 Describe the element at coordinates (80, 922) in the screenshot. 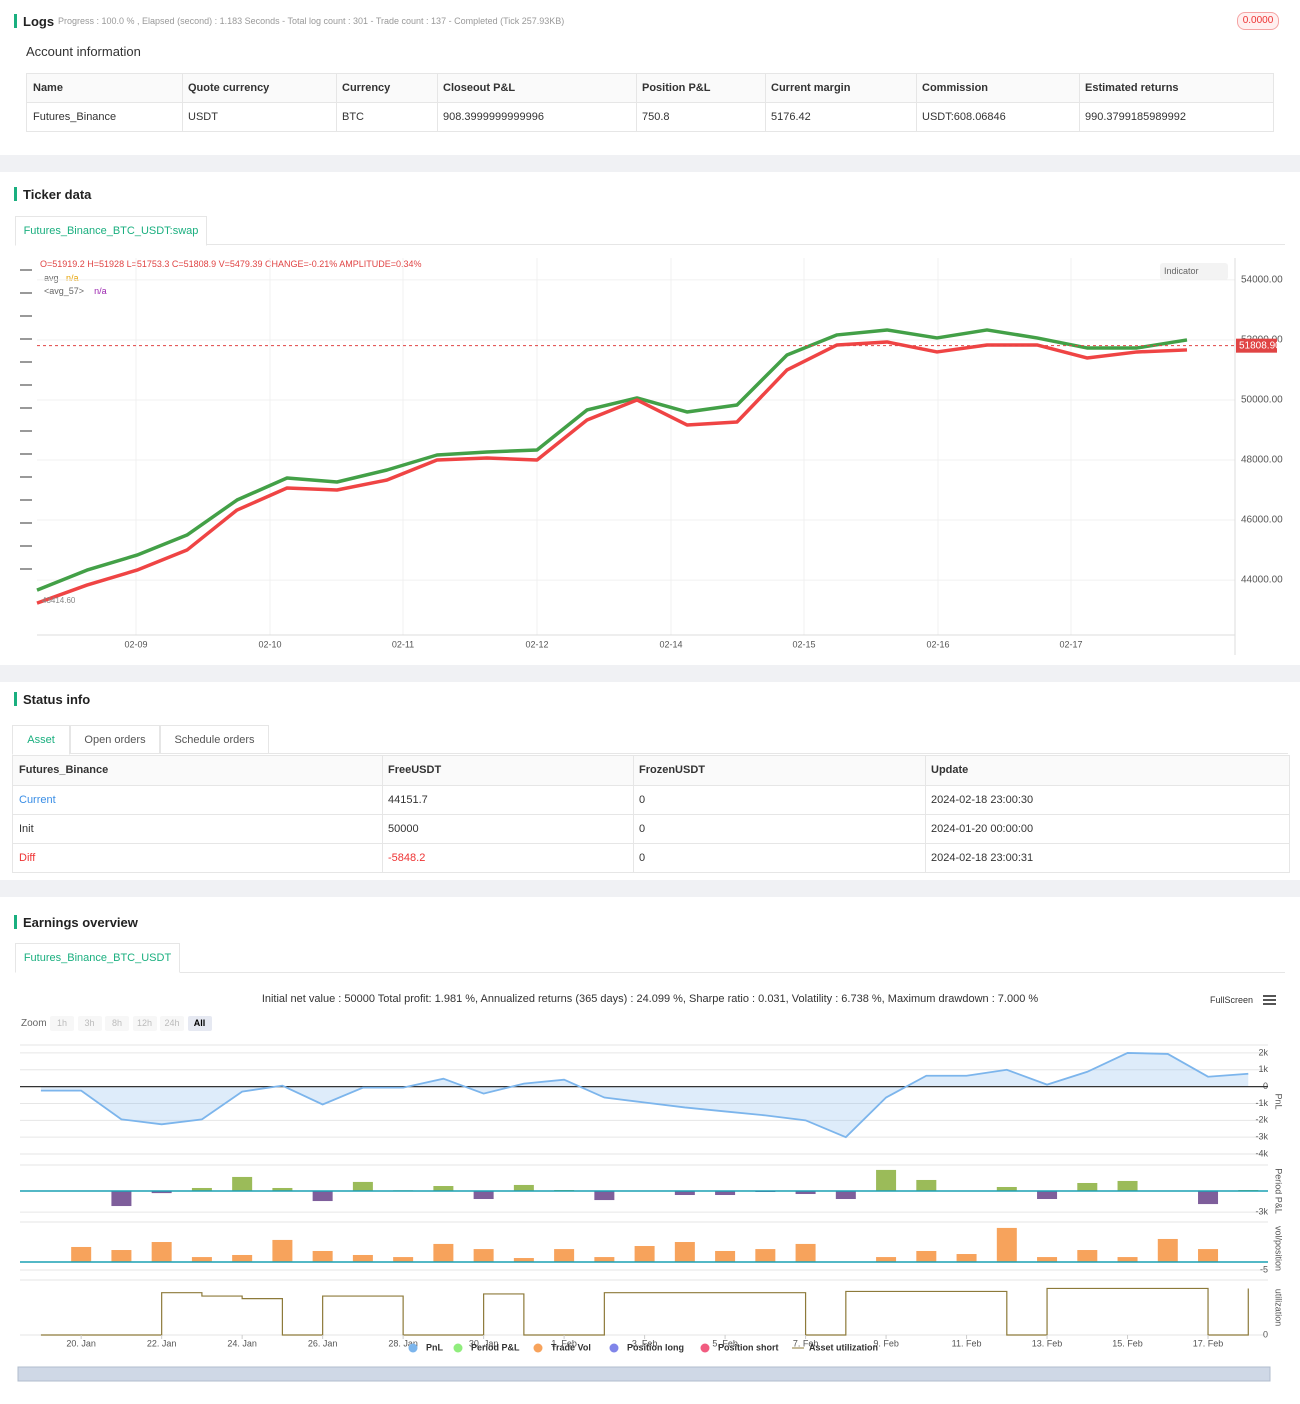

I see `earnings-title: Earnings overview` at that location.